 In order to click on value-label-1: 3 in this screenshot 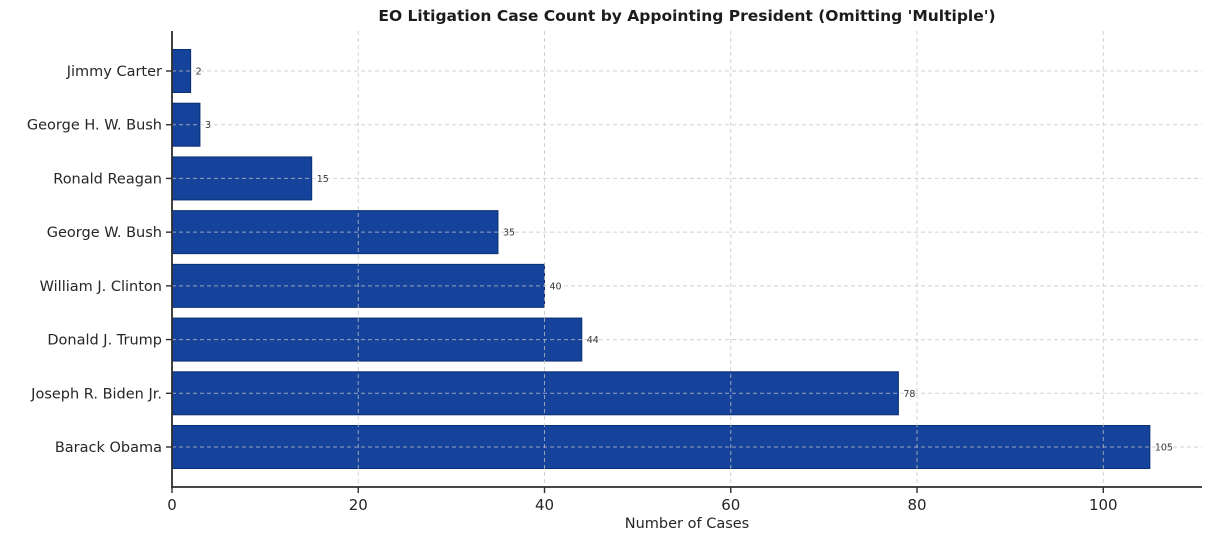, I will do `click(208, 125)`.